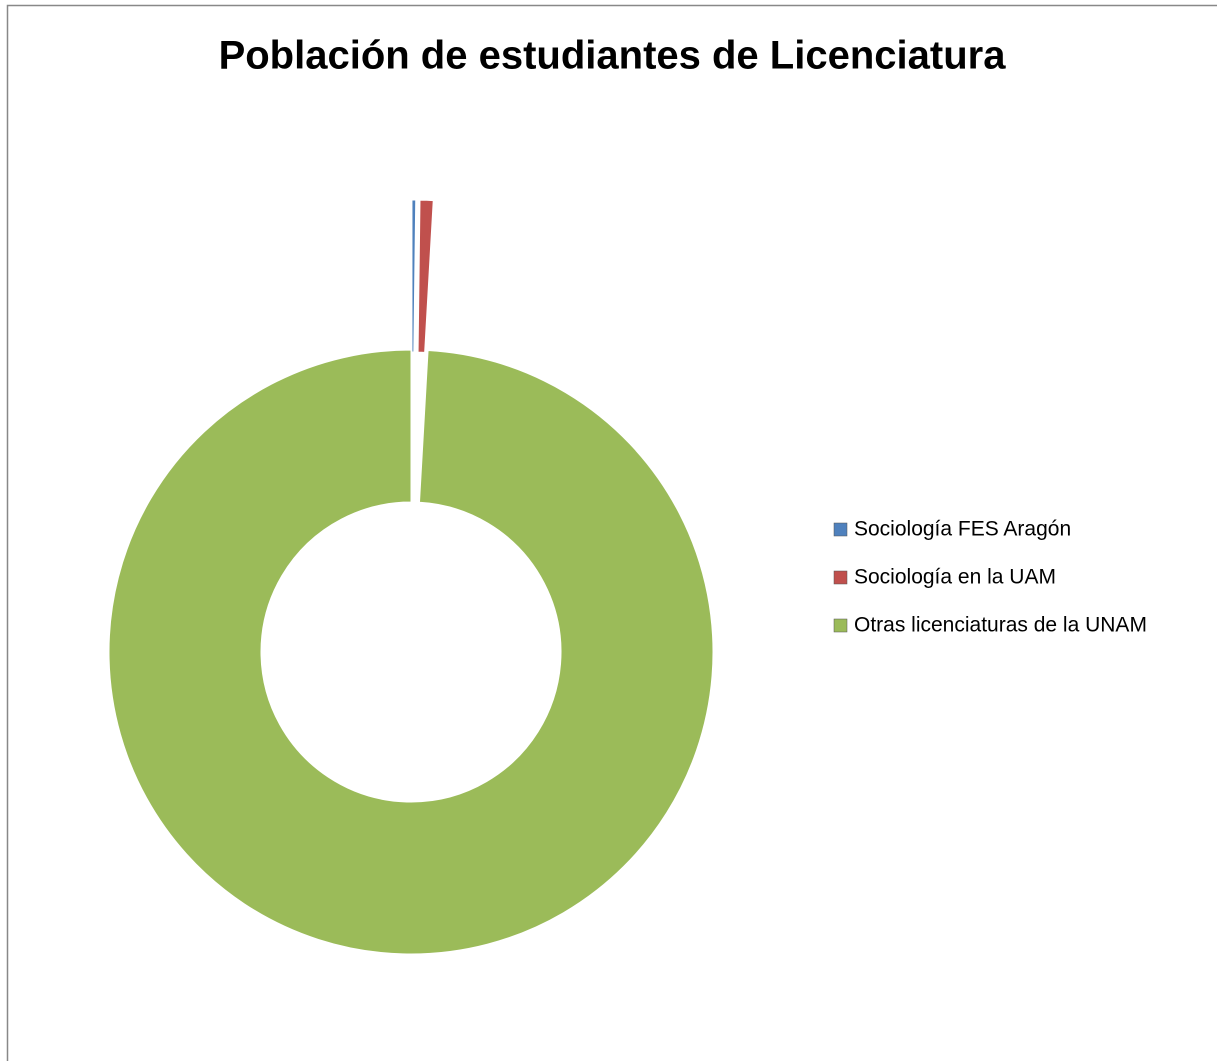 This screenshot has width=1217, height=1061. What do you see at coordinates (613, 56) in the screenshot?
I see `chart-title: Población de estudiantes de Licenciatura` at bounding box center [613, 56].